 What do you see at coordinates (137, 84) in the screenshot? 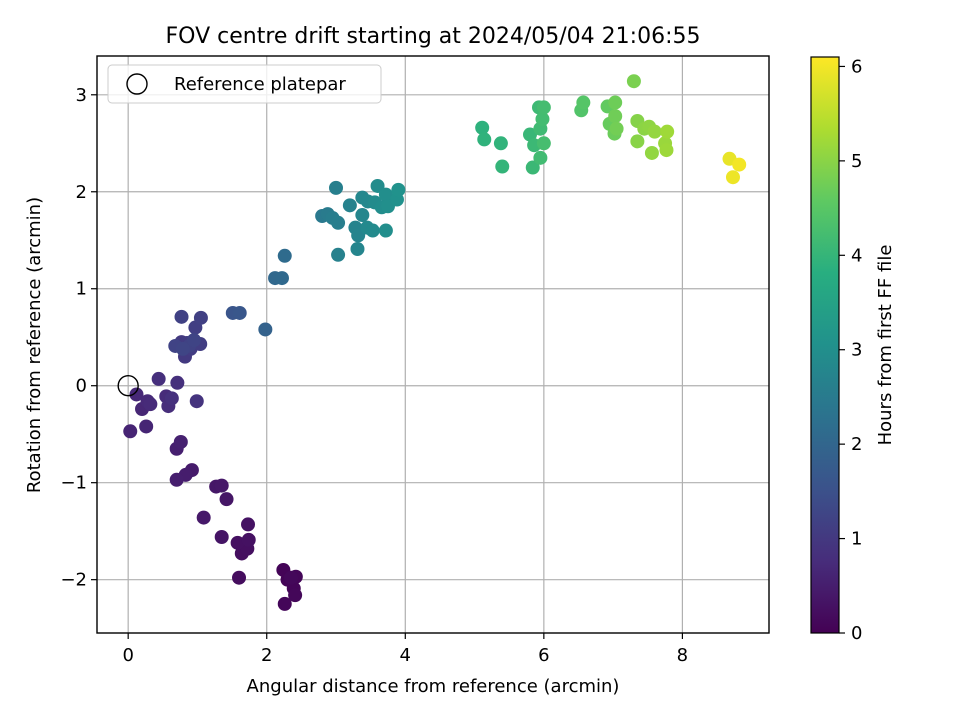
I see `legend-marker-open-circle` at bounding box center [137, 84].